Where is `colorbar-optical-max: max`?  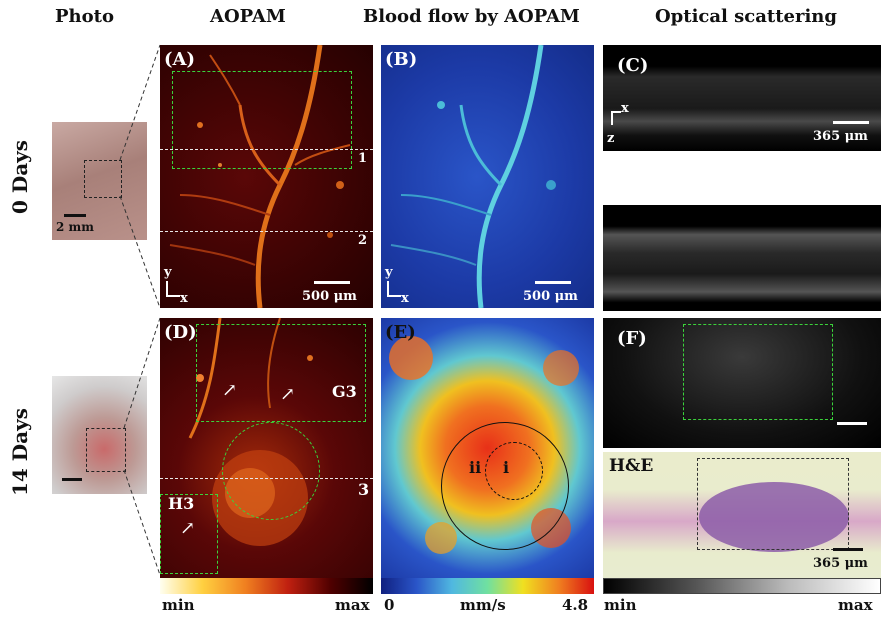
colorbar-optical-max: max is located at coordinates (855, 605).